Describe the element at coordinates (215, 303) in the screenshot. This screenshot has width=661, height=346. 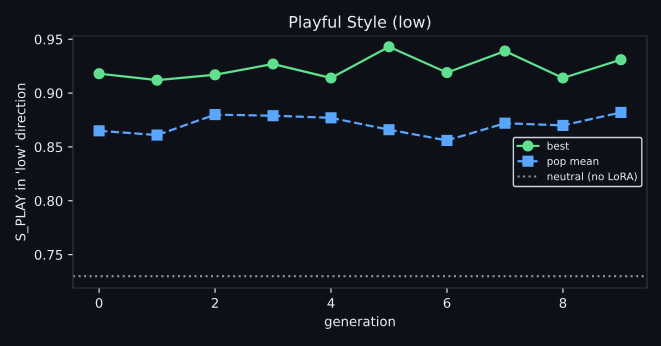
I see `x-tick-label: 2` at that location.